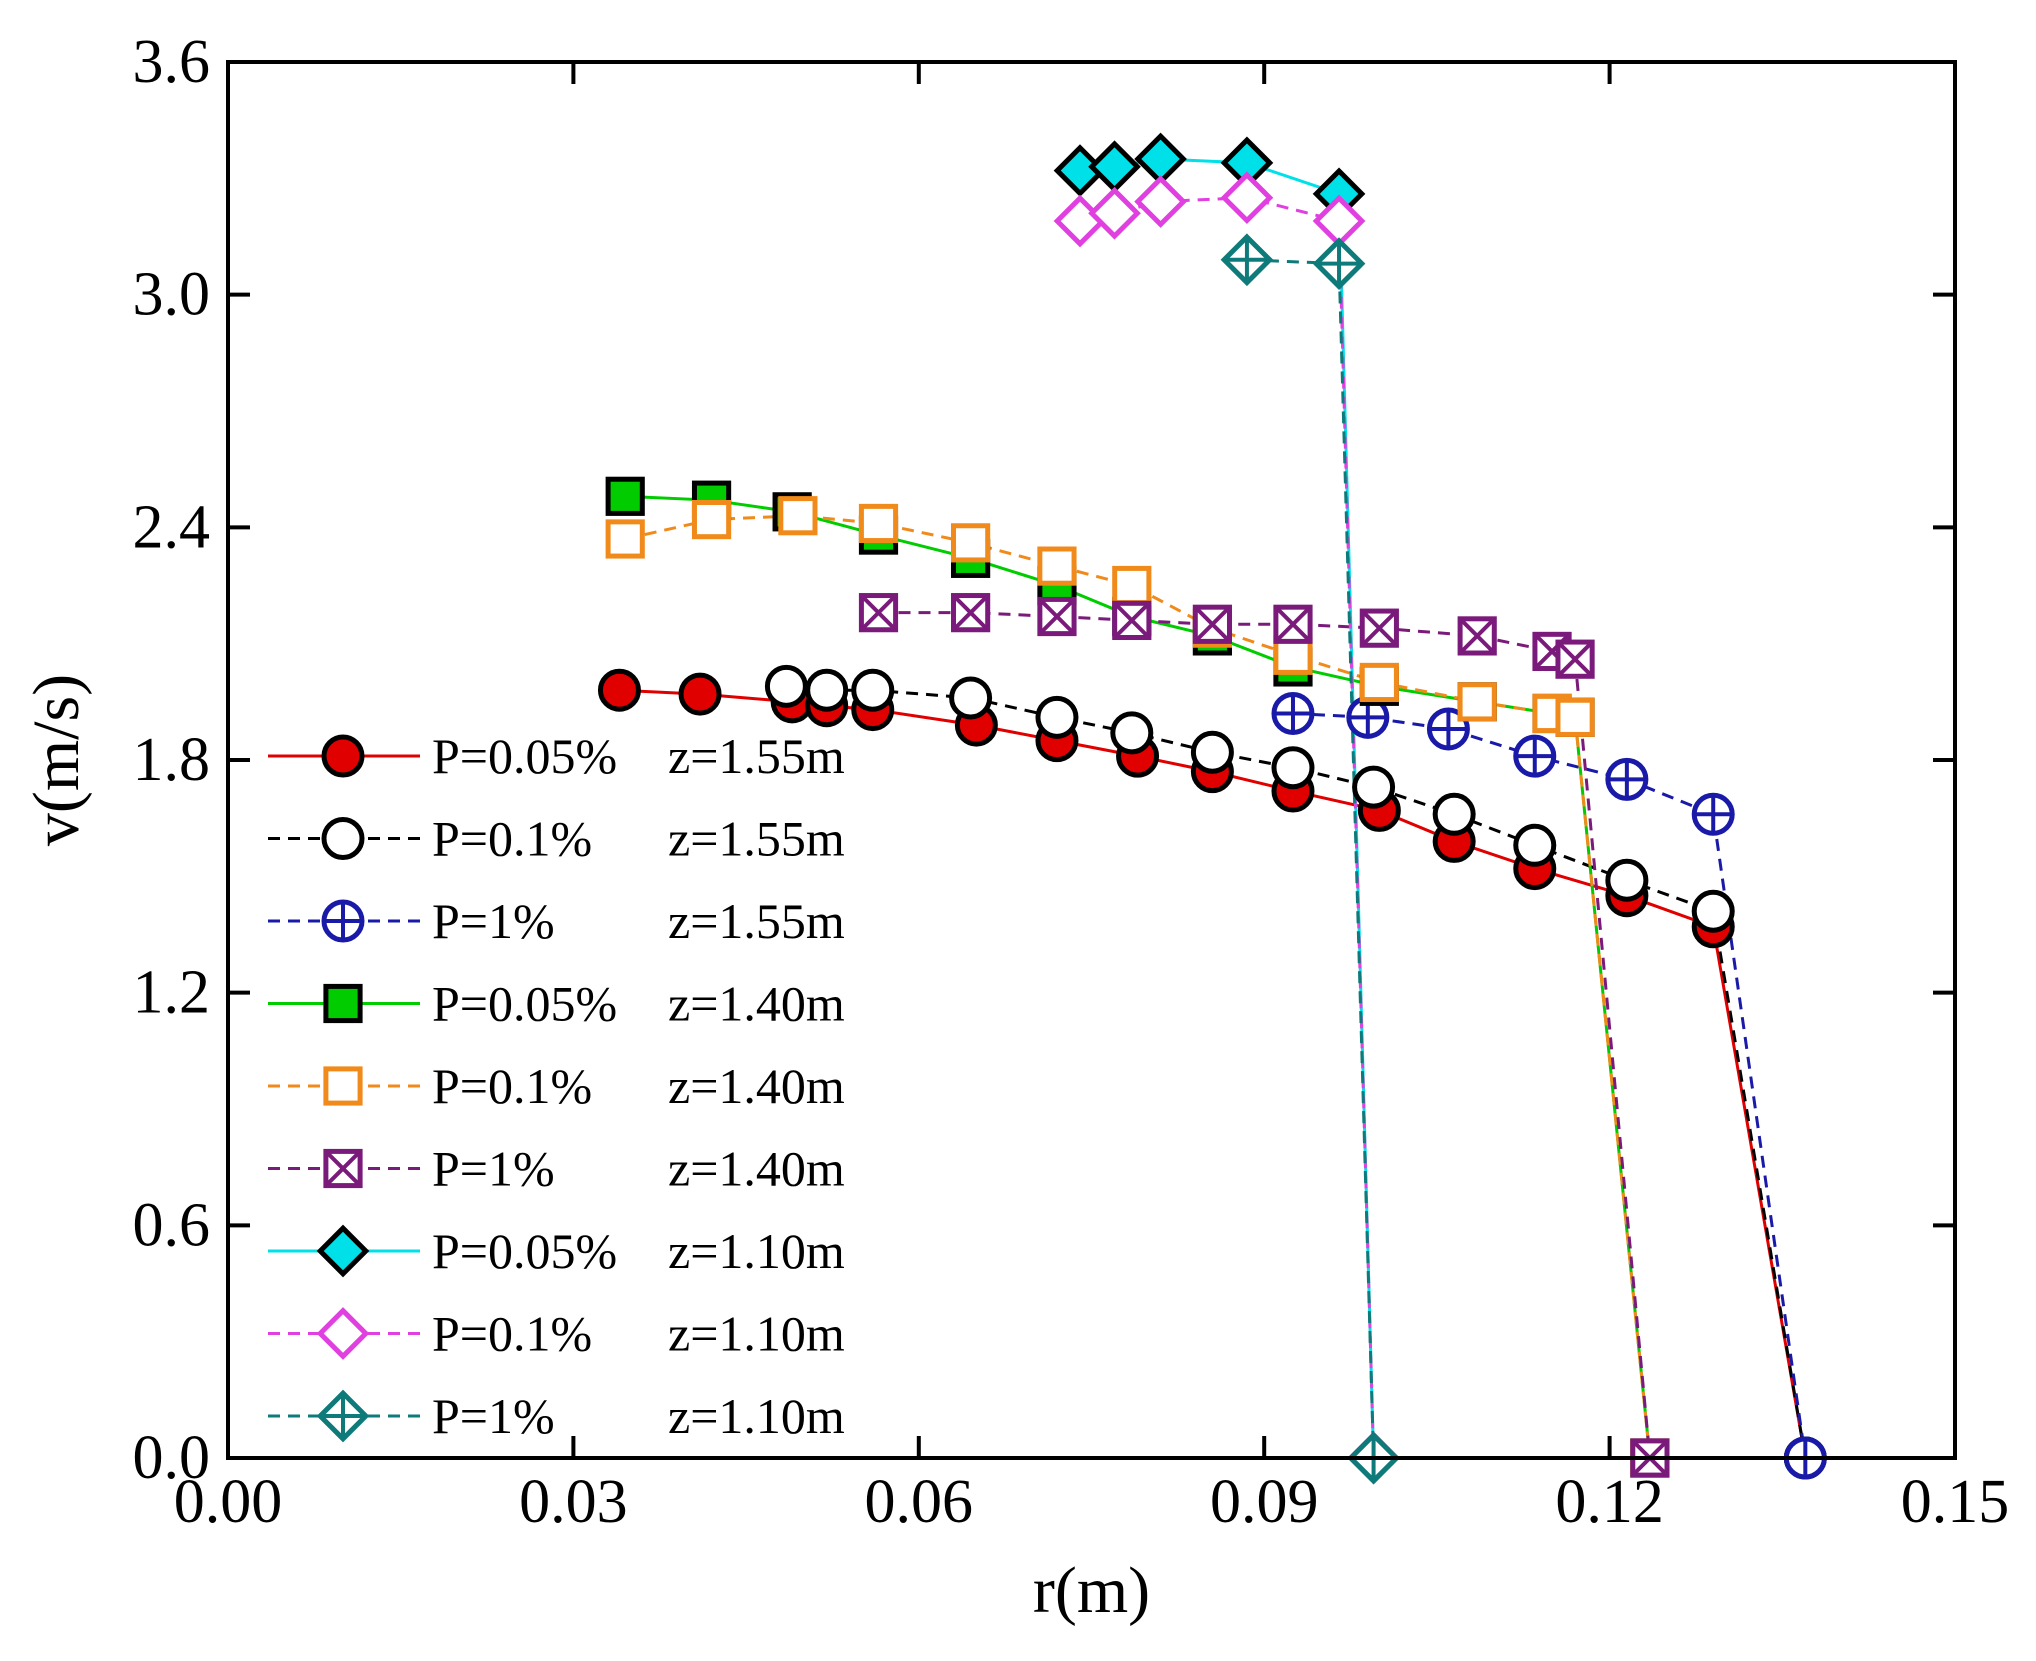 The width and height of the screenshot is (2036, 1661). What do you see at coordinates (556, 921) in the screenshot?
I see `legend-entry-2: P=1% z=1.55m` at bounding box center [556, 921].